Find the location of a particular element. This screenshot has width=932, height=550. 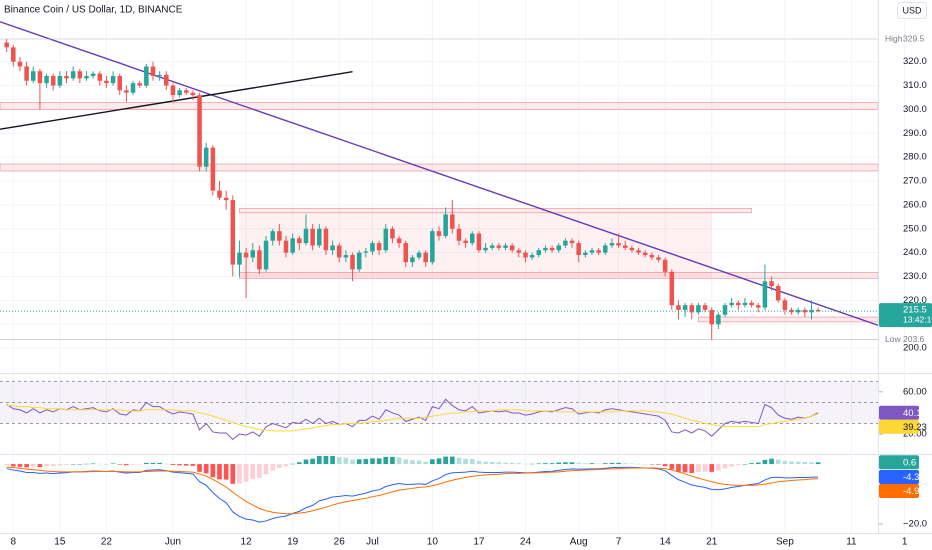

currency-button is located at coordinates (912, 10).